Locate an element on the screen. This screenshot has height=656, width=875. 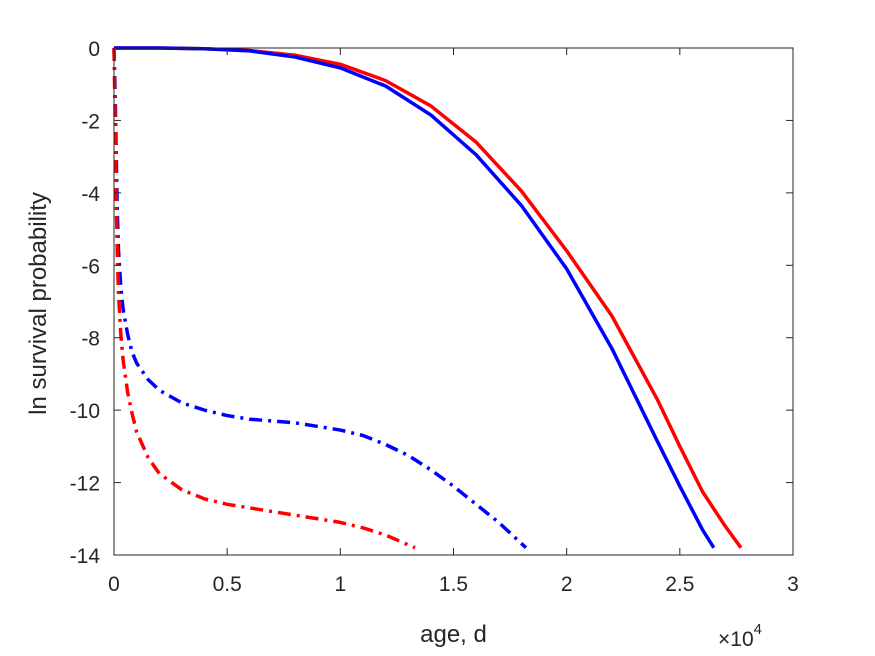
y-tick-label: 0 is located at coordinates (94, 49).